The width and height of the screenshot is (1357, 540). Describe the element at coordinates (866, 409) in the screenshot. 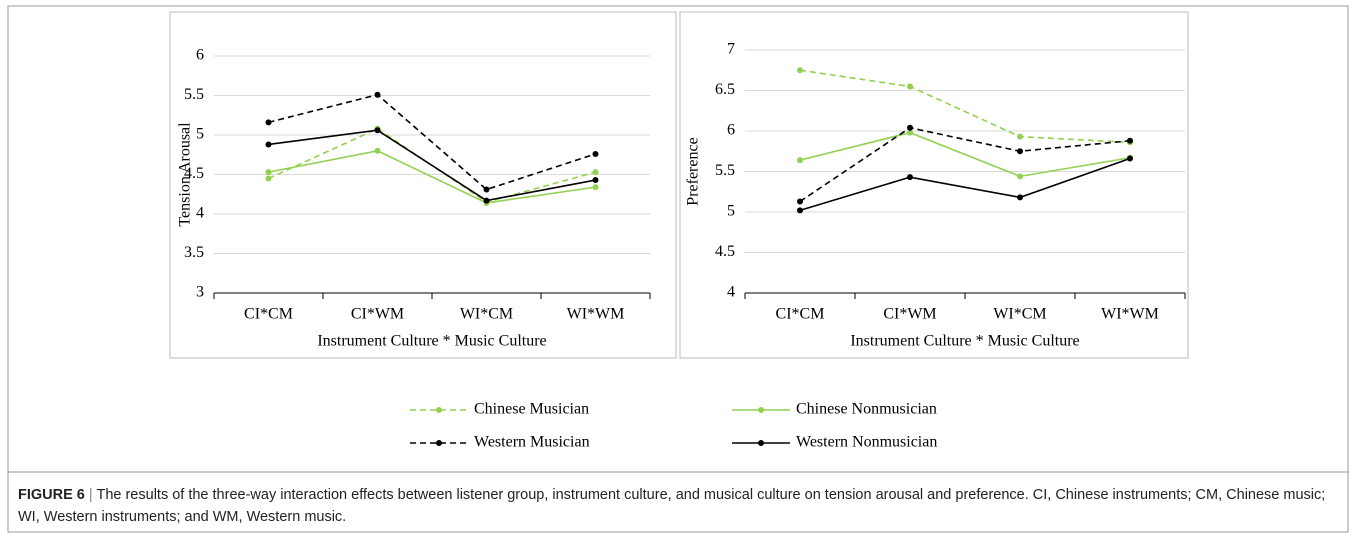

I see `legend-label: Chinese Nonmusician` at that location.